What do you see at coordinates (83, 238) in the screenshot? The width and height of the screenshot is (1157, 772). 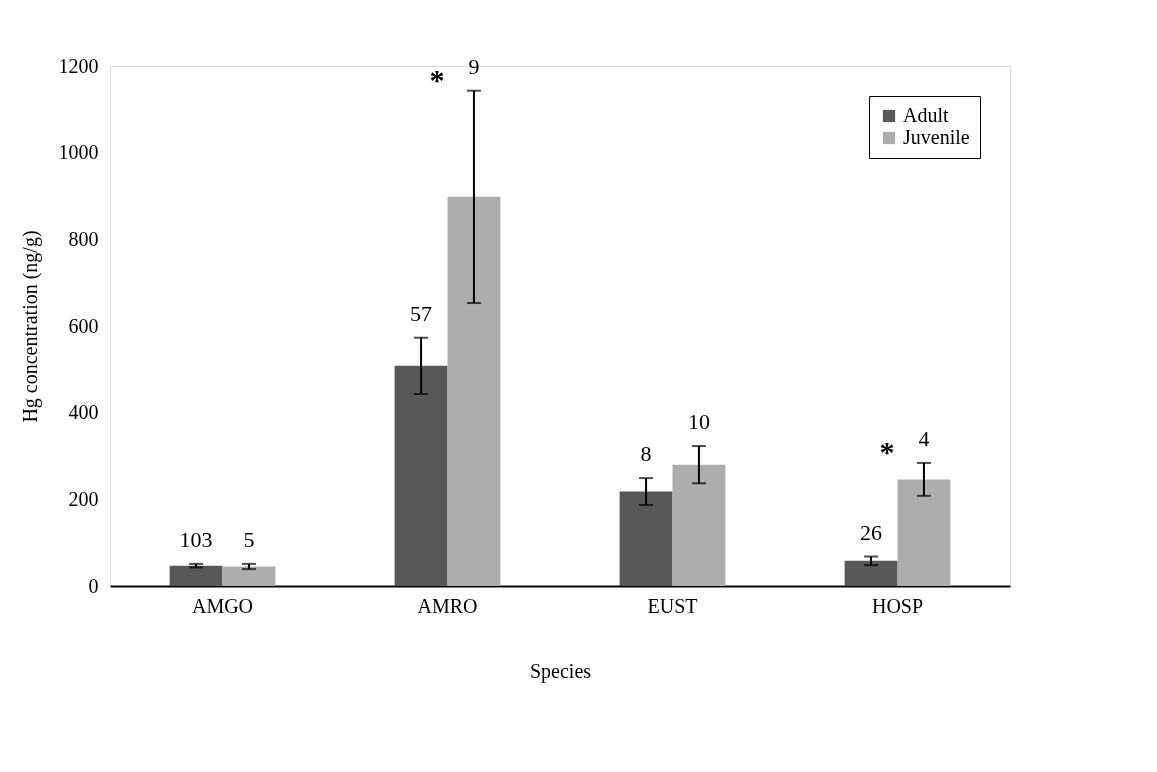 I see `y-tick-label: 800` at bounding box center [83, 238].